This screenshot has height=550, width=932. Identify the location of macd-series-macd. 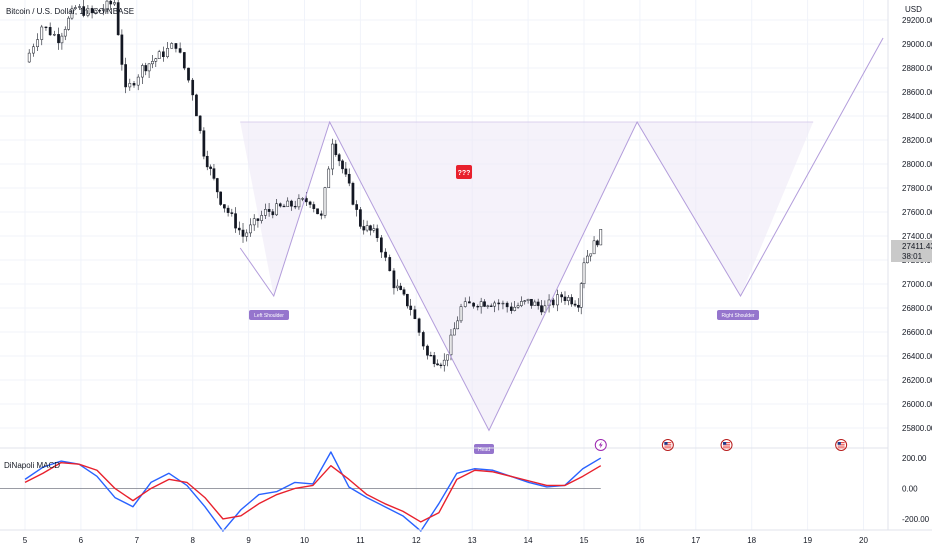
(313, 491).